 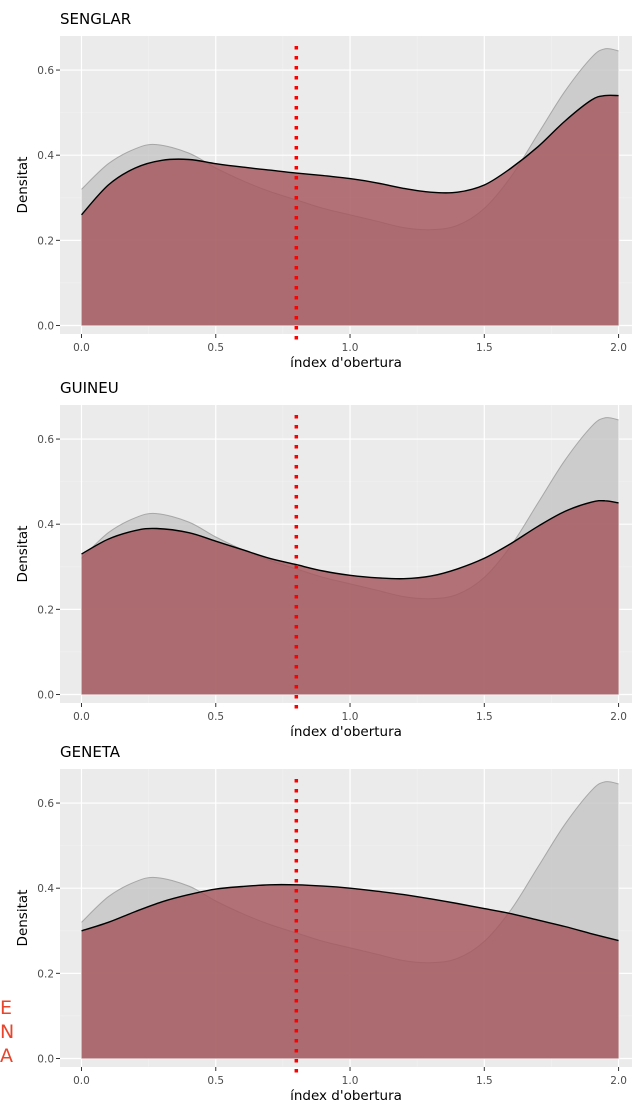 I want to click on chart-title: GUINEU, so click(x=89, y=388).